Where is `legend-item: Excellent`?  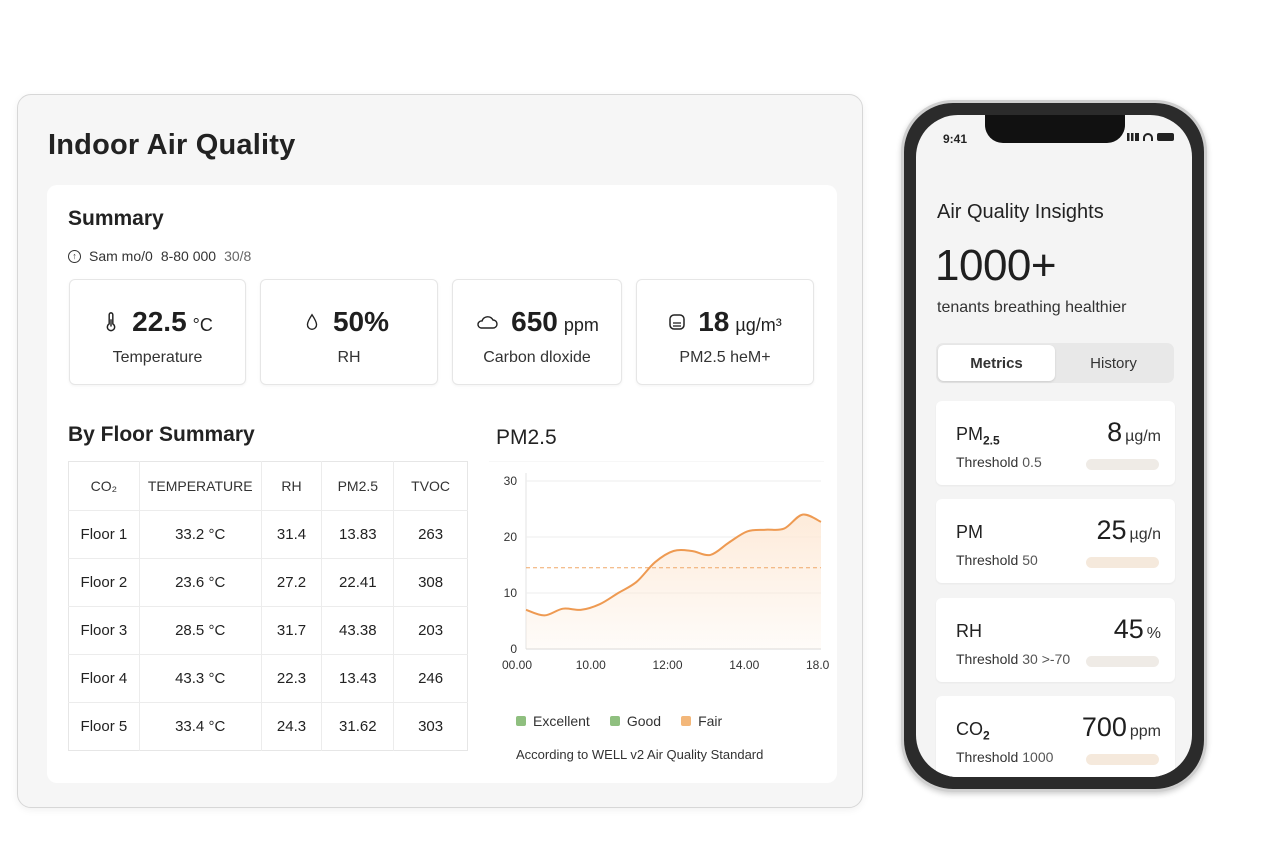 legend-item: Excellent is located at coordinates (553, 721).